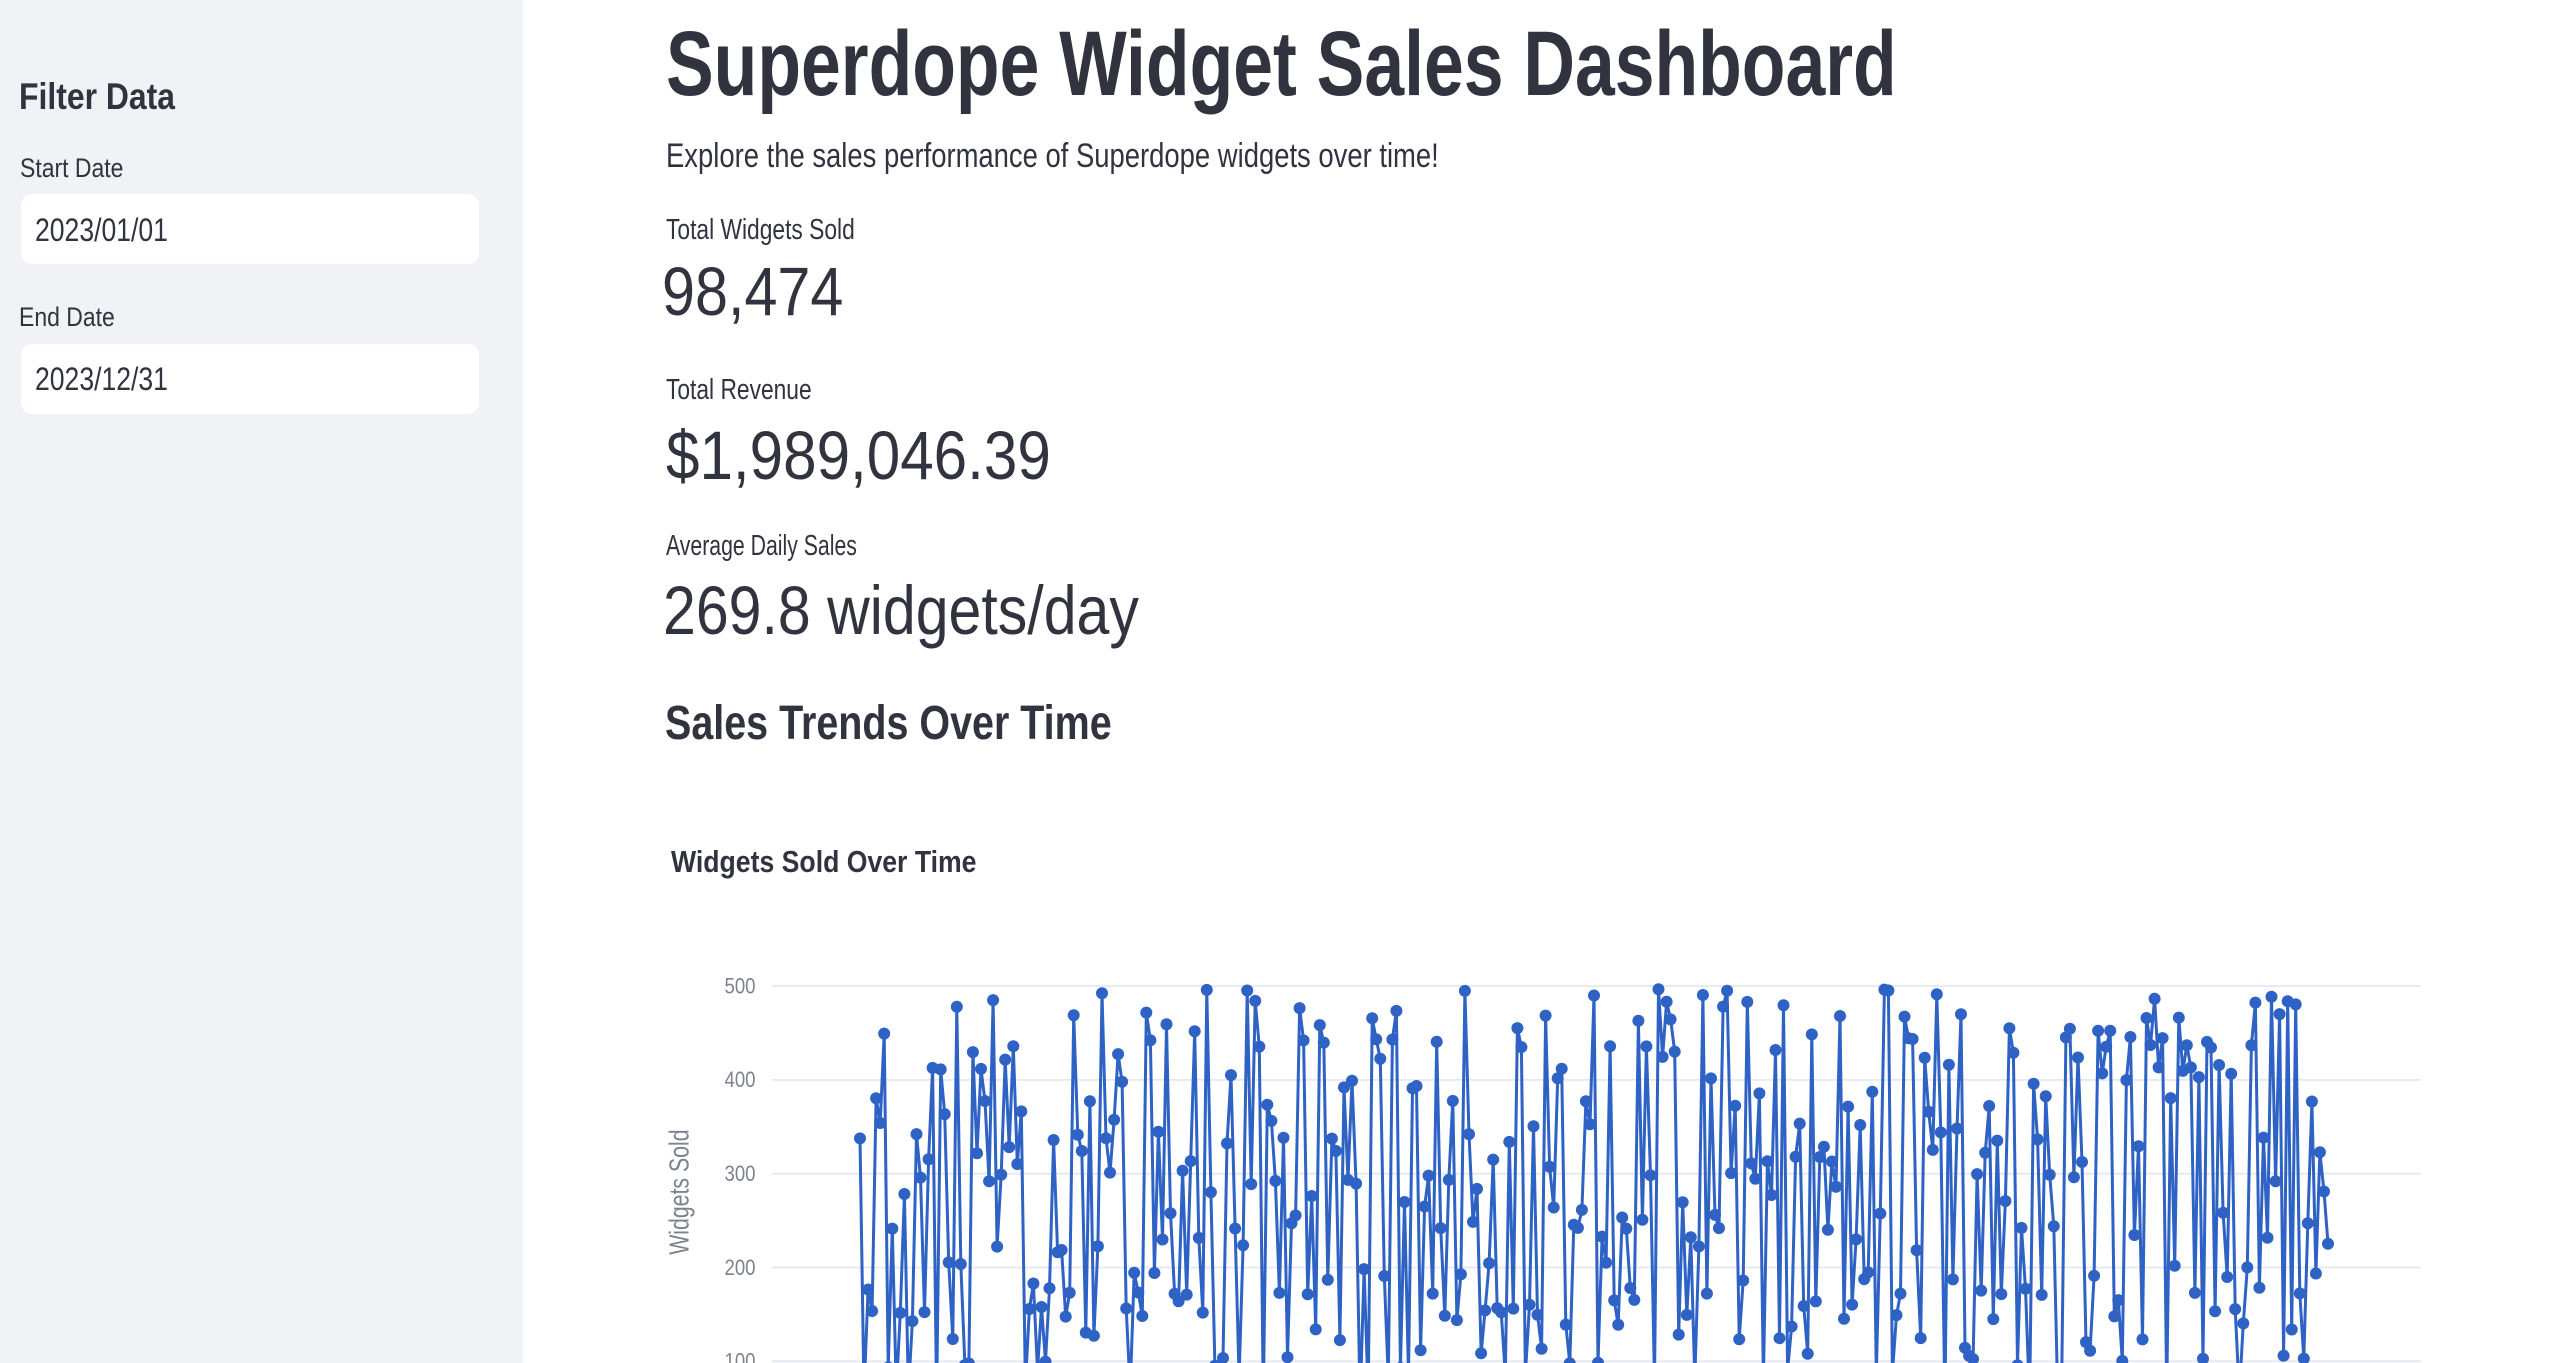  Describe the element at coordinates (740, 1356) in the screenshot. I see `svg-text: 100` at that location.